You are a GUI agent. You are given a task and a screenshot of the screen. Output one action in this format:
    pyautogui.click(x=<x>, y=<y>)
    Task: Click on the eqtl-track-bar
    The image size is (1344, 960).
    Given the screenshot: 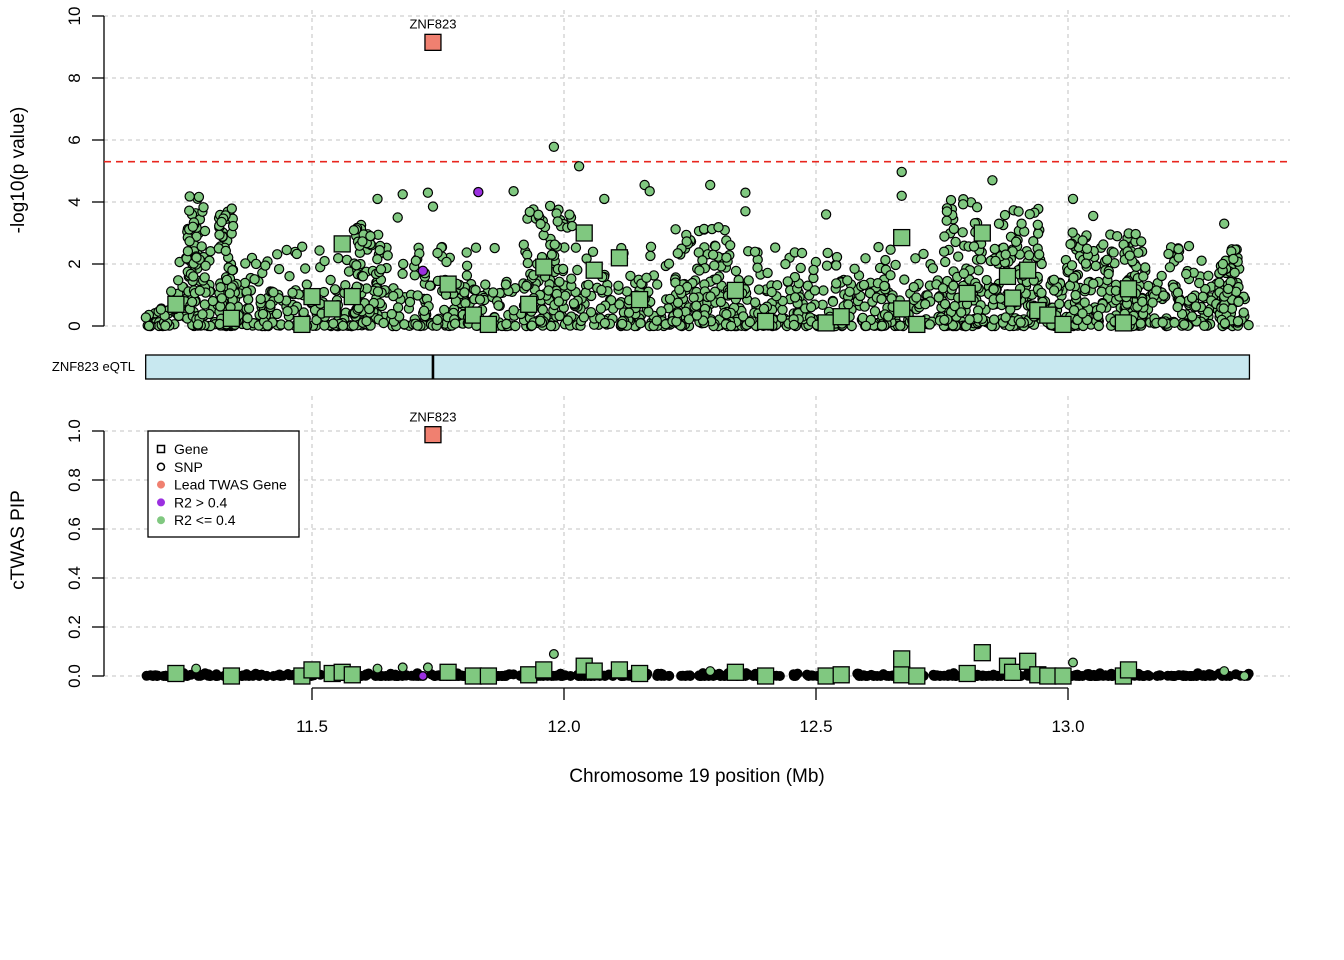 What is the action you would take?
    pyautogui.click(x=698, y=367)
    